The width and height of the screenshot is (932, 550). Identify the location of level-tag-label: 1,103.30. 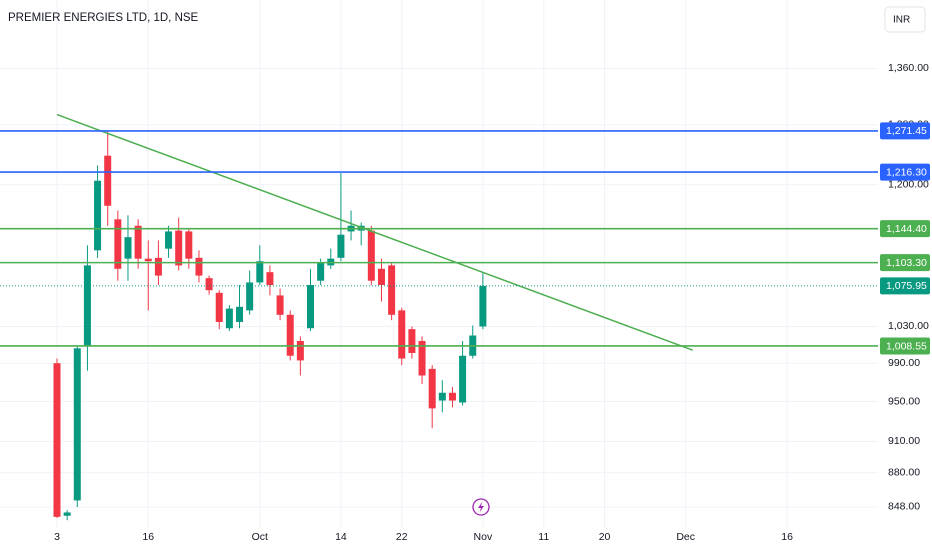
(906, 263).